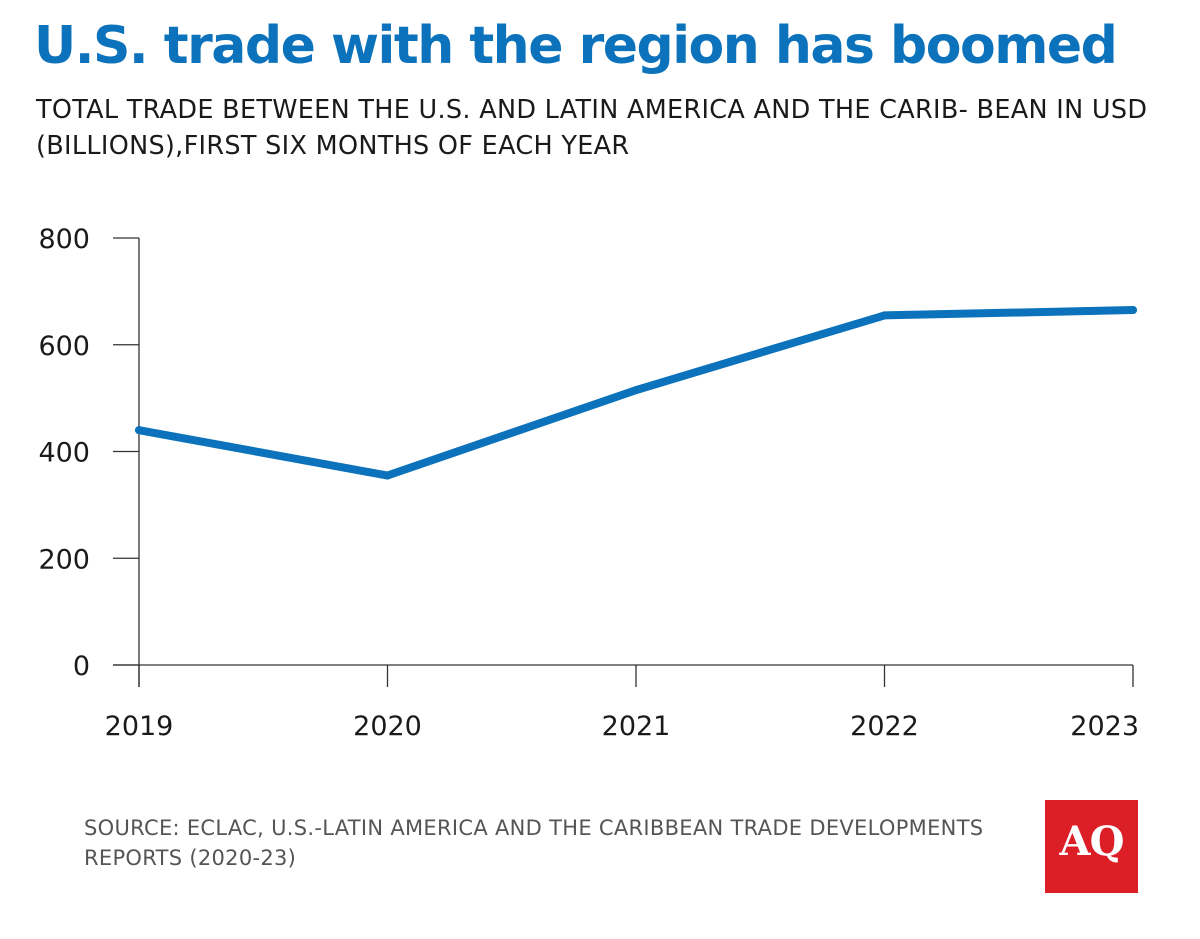 The height and width of the screenshot is (939, 1200). I want to click on chart-title: U.S. trade with the region has boomed, so click(576, 46).